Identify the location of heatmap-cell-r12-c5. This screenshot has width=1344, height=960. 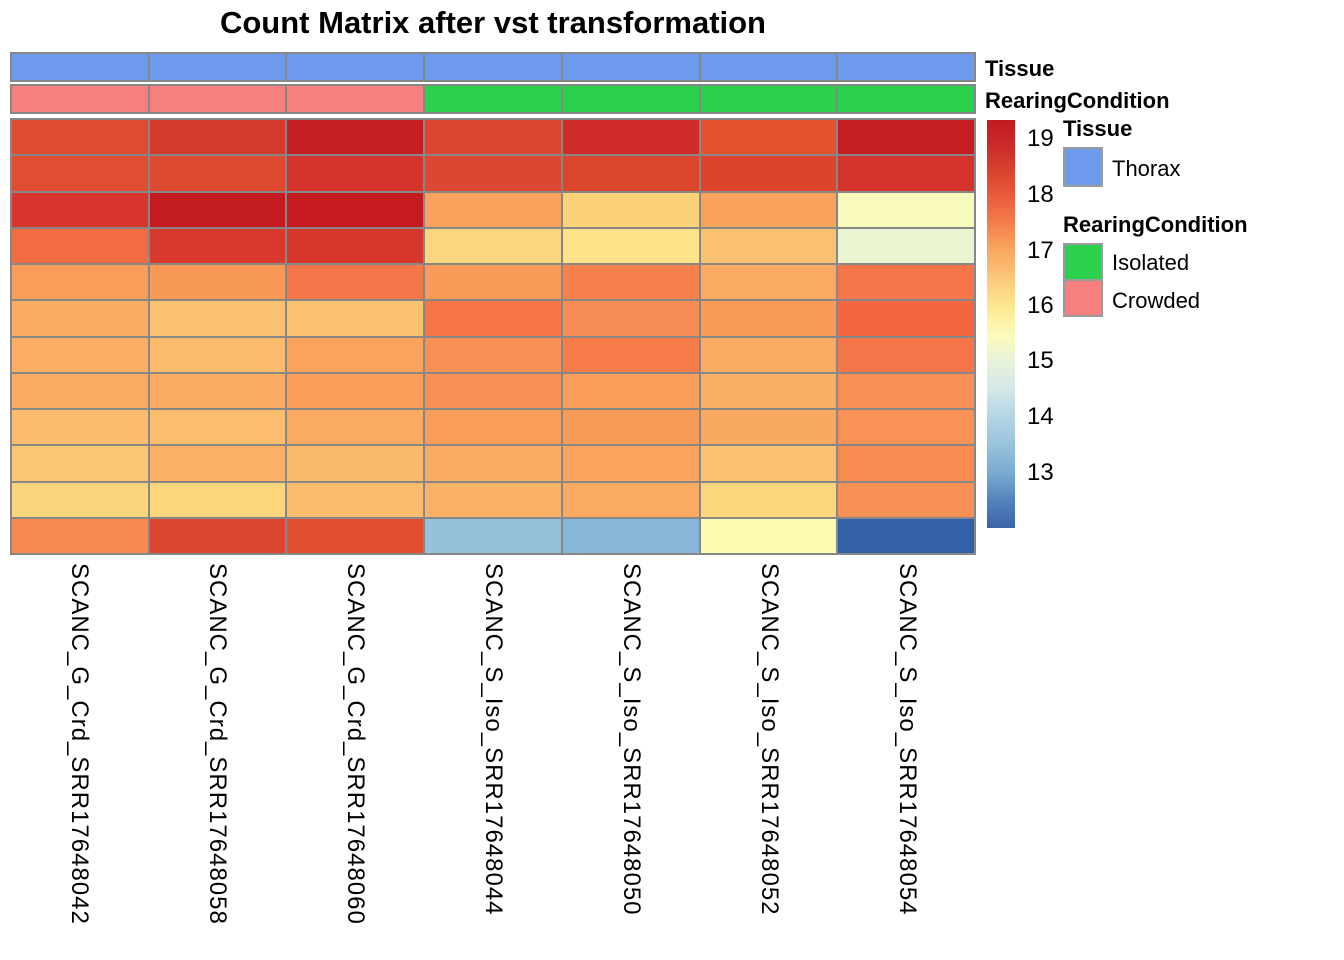
(630, 535).